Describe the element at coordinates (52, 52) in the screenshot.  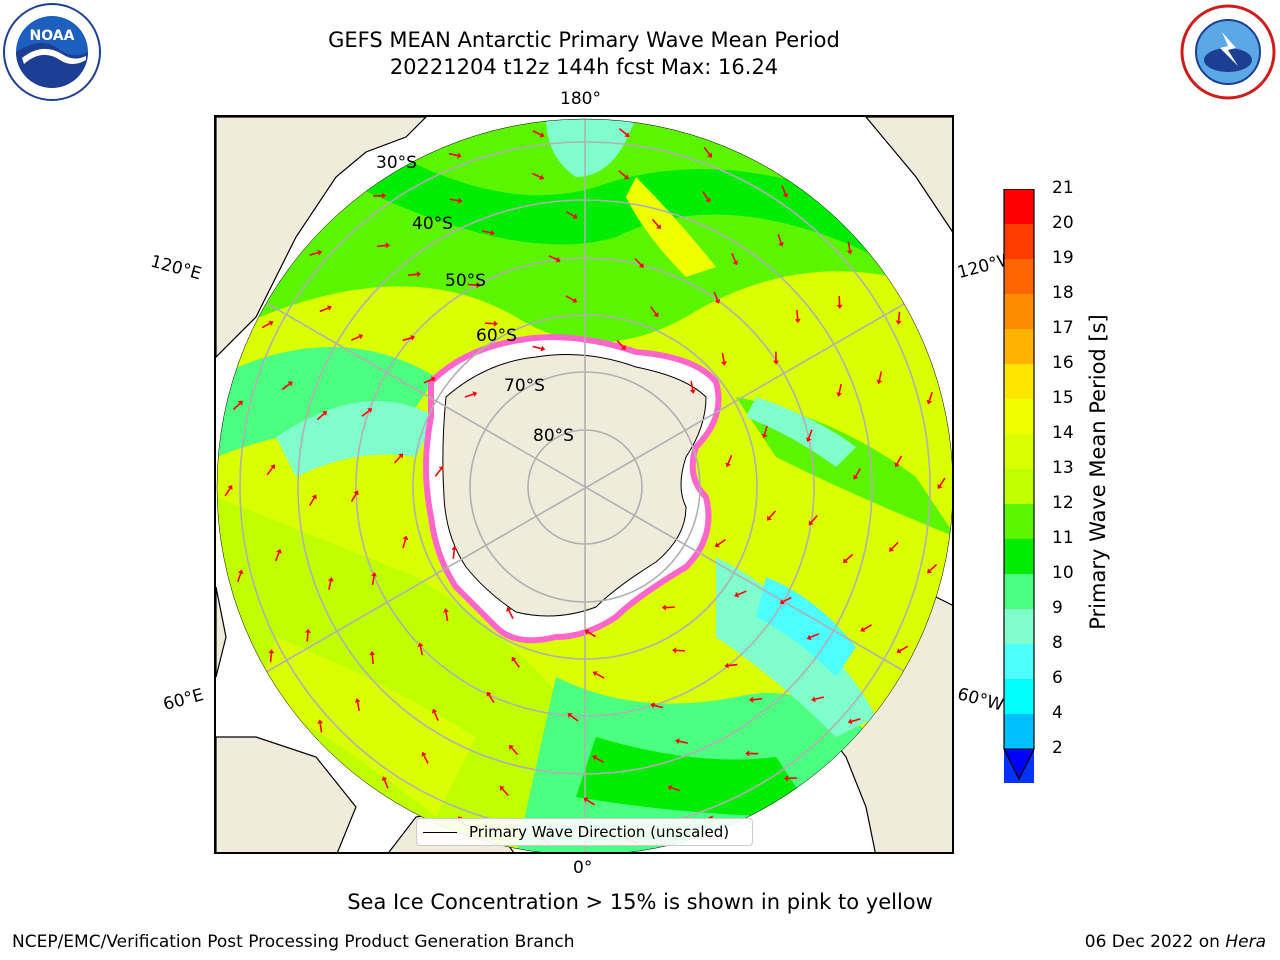
I see `noaa-logo: NOAA` at that location.